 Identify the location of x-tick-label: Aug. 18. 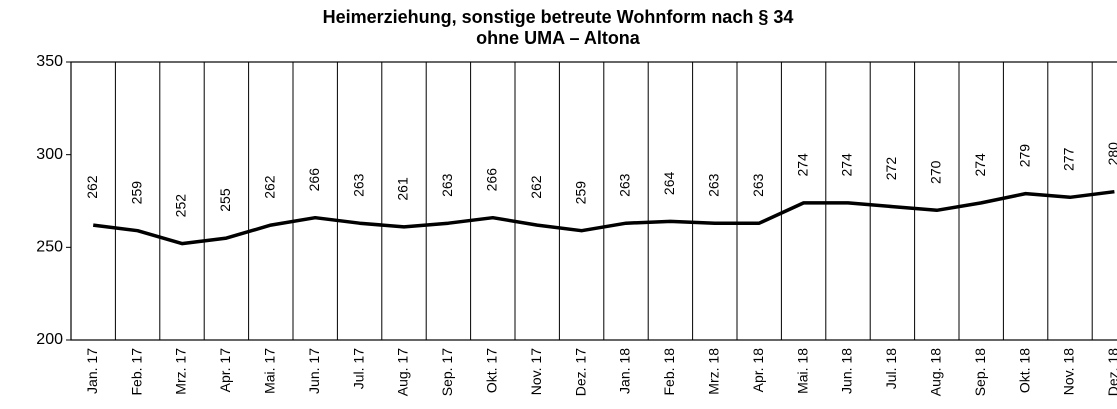
(936, 372).